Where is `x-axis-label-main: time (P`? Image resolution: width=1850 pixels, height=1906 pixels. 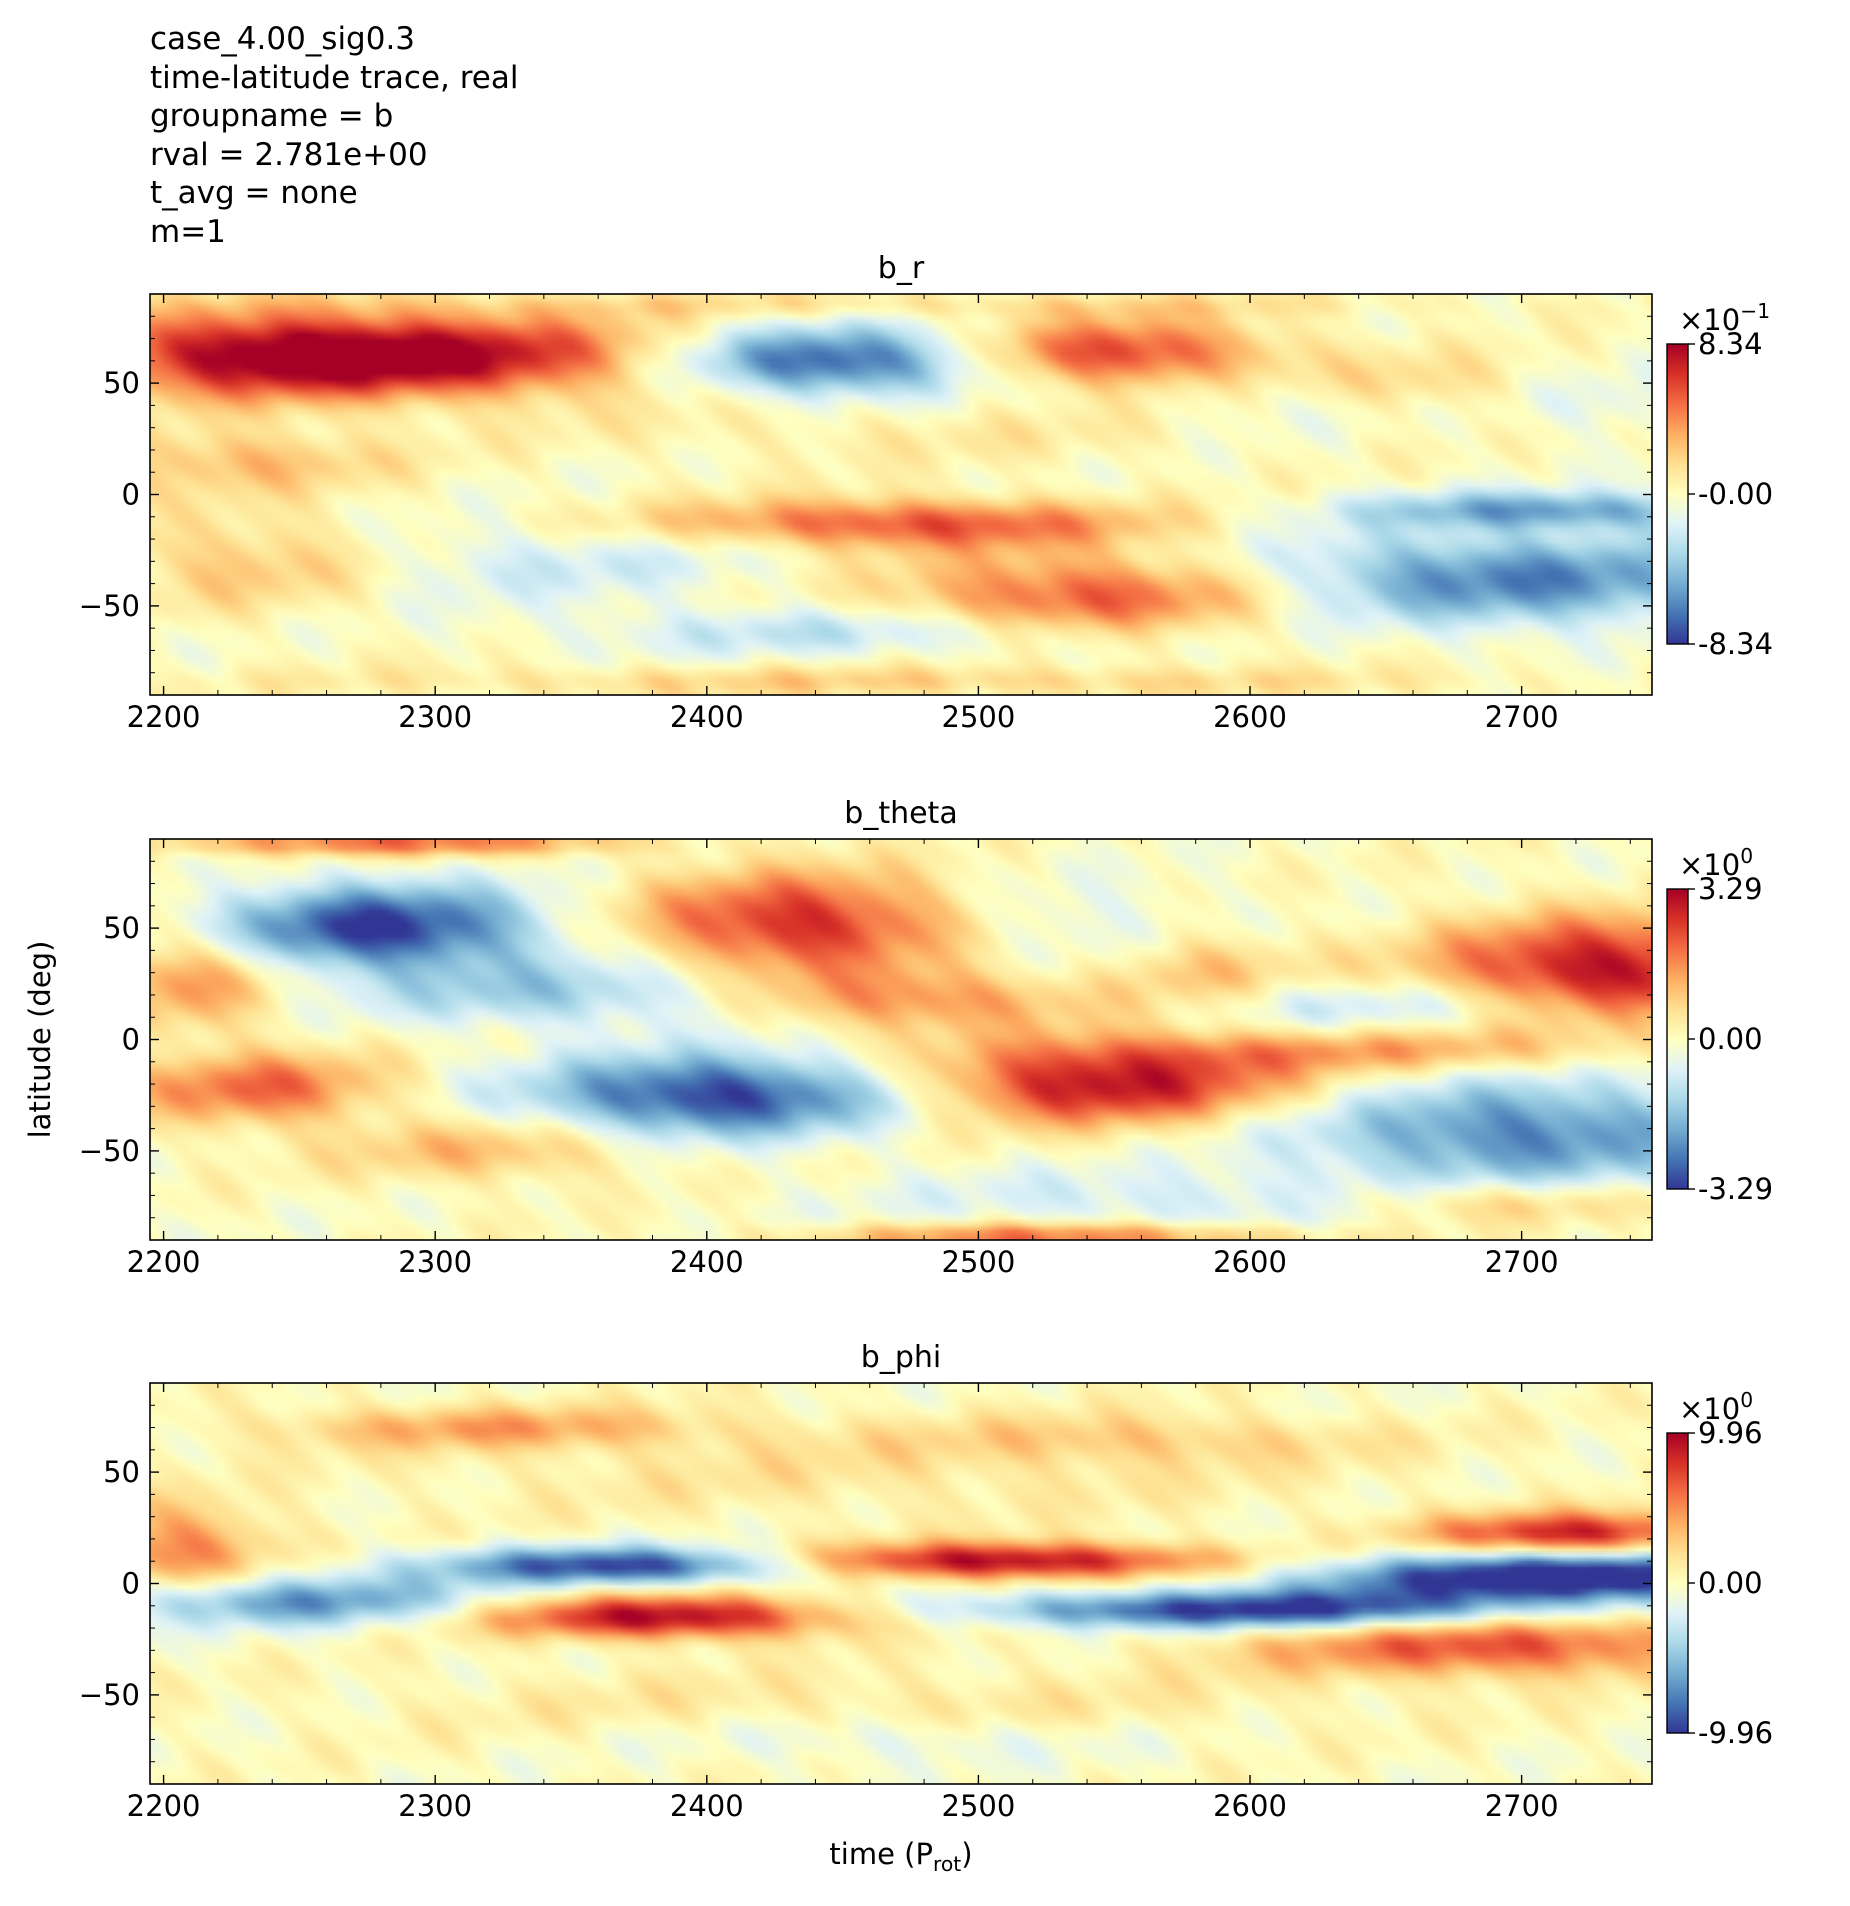
x-axis-label-main: time (P is located at coordinates (881, 1854).